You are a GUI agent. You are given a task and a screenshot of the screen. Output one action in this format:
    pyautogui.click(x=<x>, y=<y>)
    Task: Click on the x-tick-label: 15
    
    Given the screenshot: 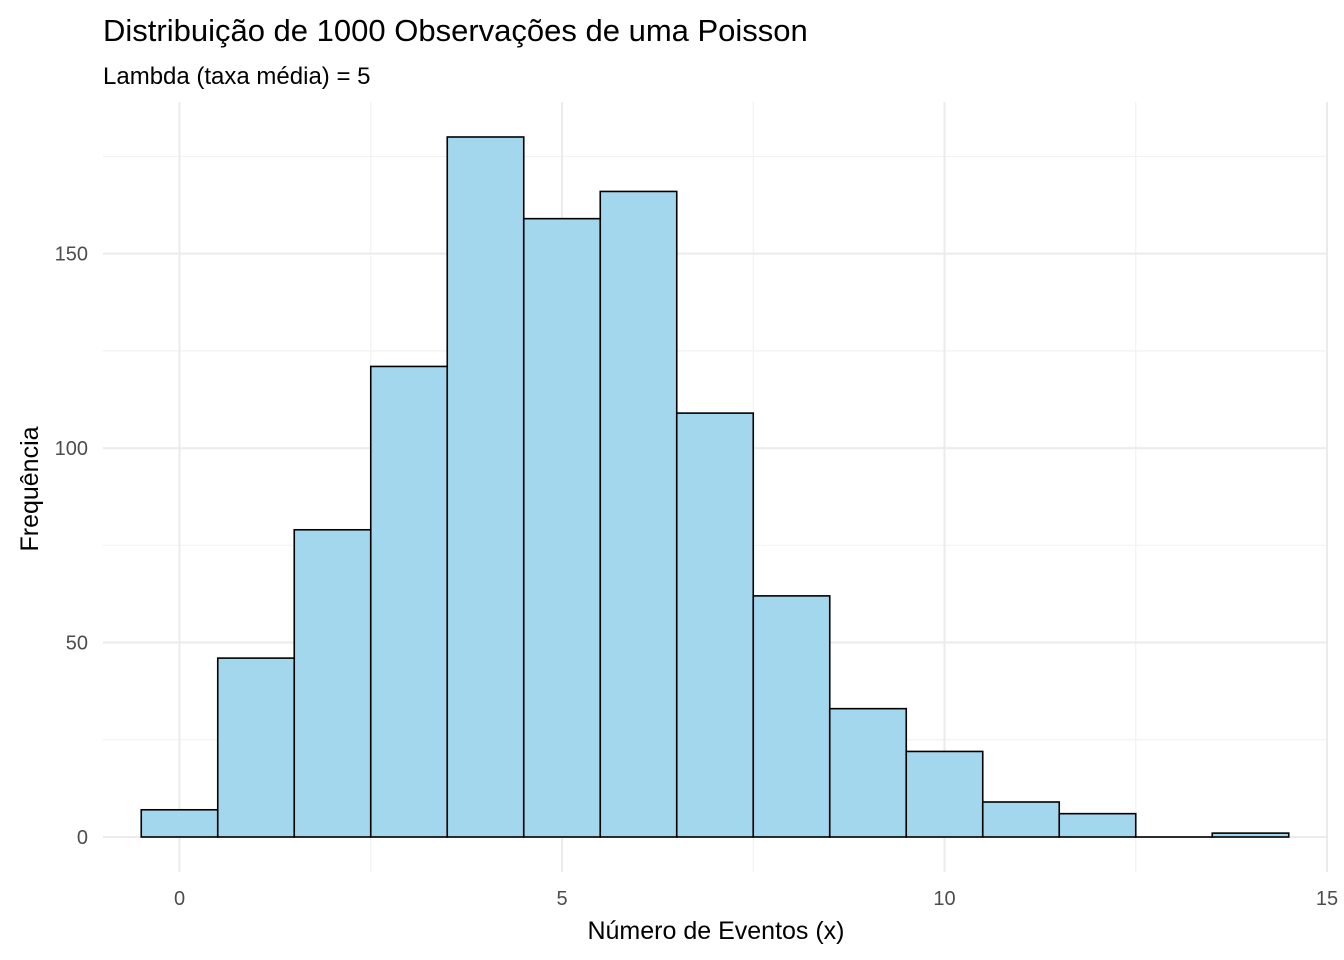 What is the action you would take?
    pyautogui.click(x=1327, y=899)
    